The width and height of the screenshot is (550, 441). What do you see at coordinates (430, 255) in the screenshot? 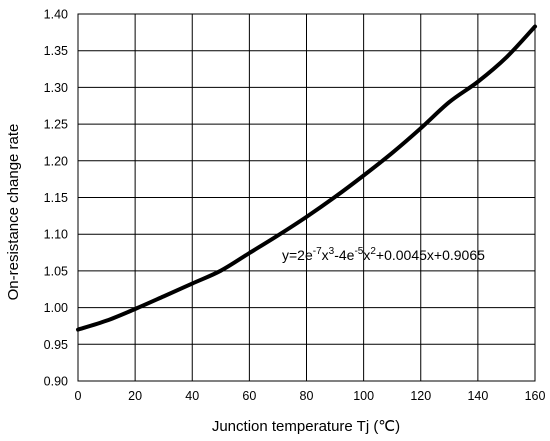
I see `eq-part: +0.0045x+0.9065` at bounding box center [430, 255].